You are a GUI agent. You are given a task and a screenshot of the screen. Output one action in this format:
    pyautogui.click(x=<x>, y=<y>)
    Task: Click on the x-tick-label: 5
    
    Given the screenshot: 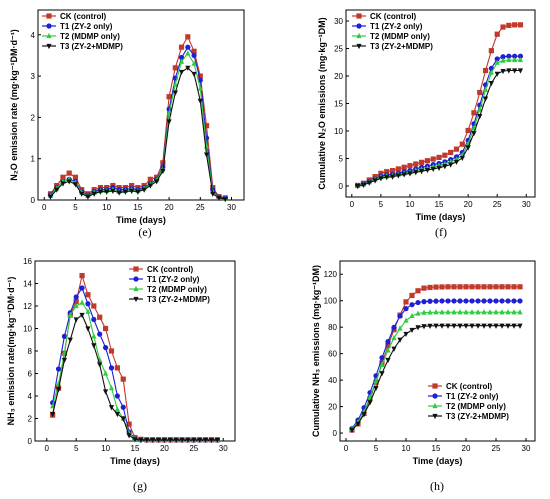 What is the action you would take?
    pyautogui.click(x=376, y=448)
    